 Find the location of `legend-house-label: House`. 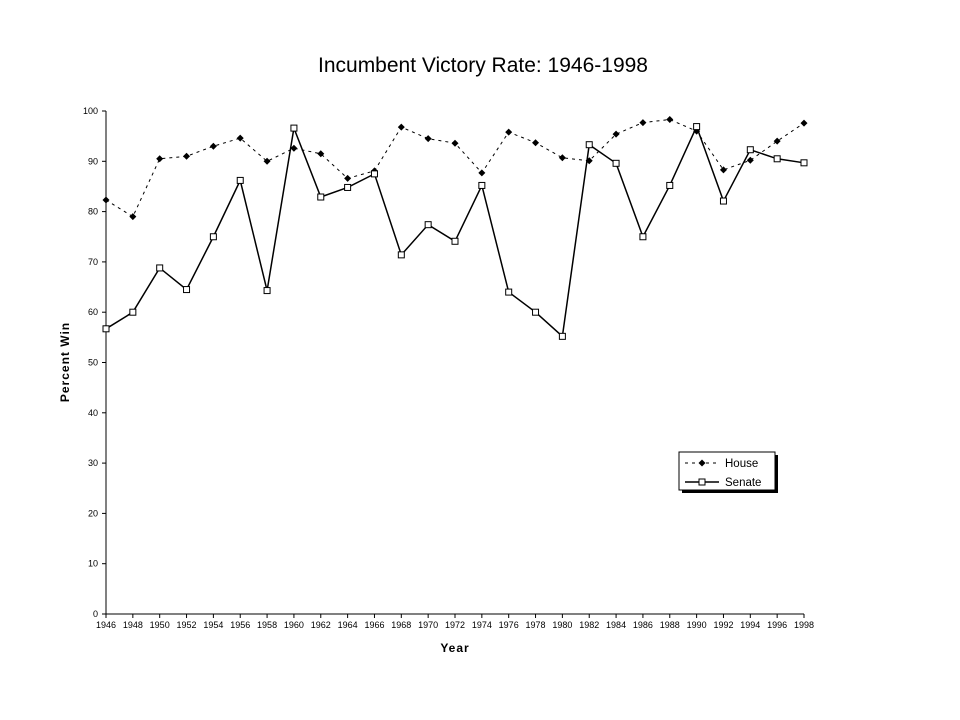

legend-house-label: House is located at coordinates (741, 464).